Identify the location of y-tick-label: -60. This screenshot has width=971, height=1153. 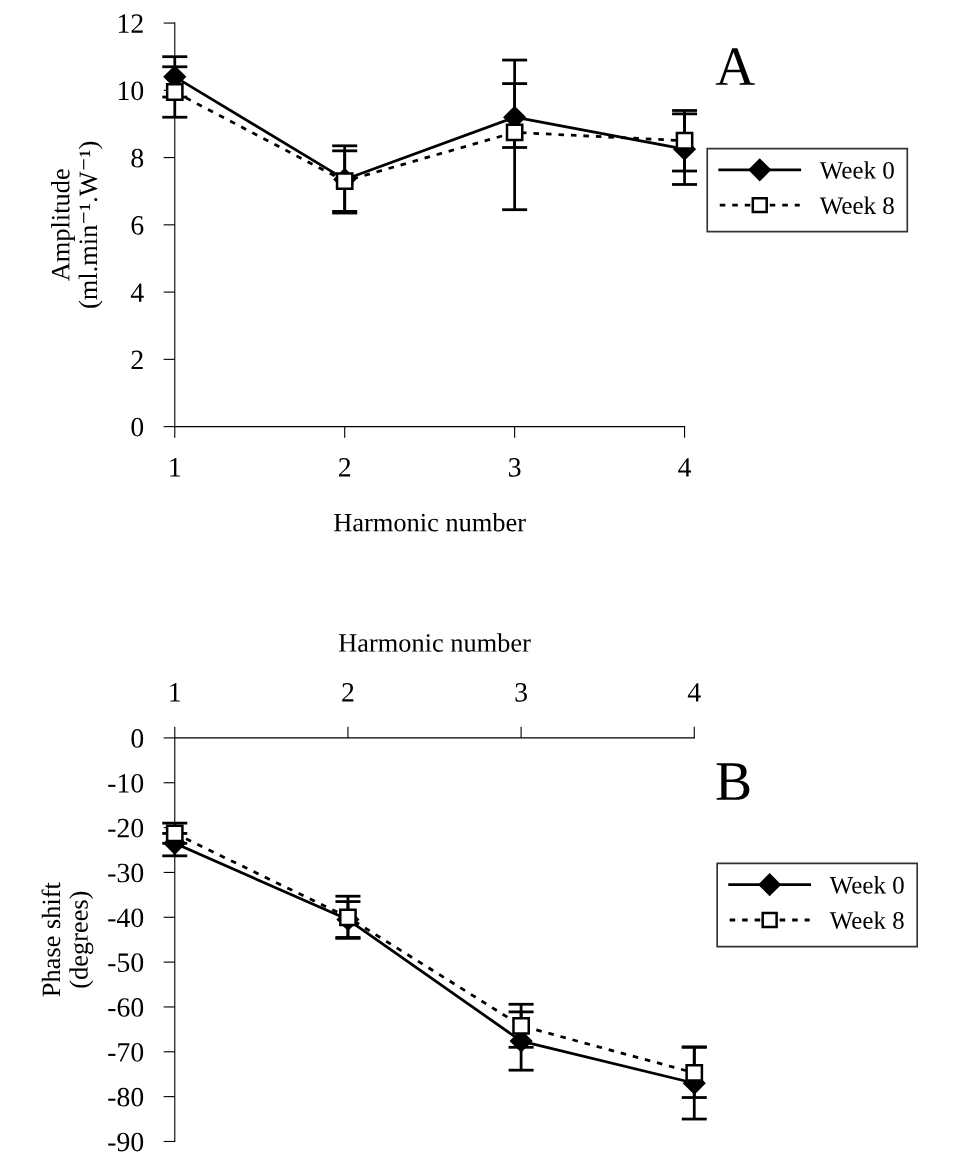
(126, 1007).